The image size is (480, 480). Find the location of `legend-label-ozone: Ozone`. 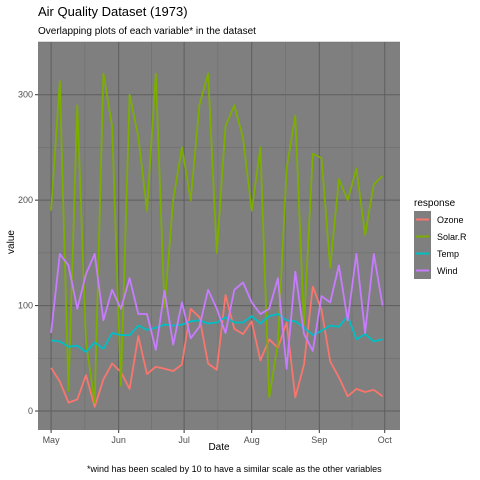

legend-label-ozone: Ozone is located at coordinates (450, 220).